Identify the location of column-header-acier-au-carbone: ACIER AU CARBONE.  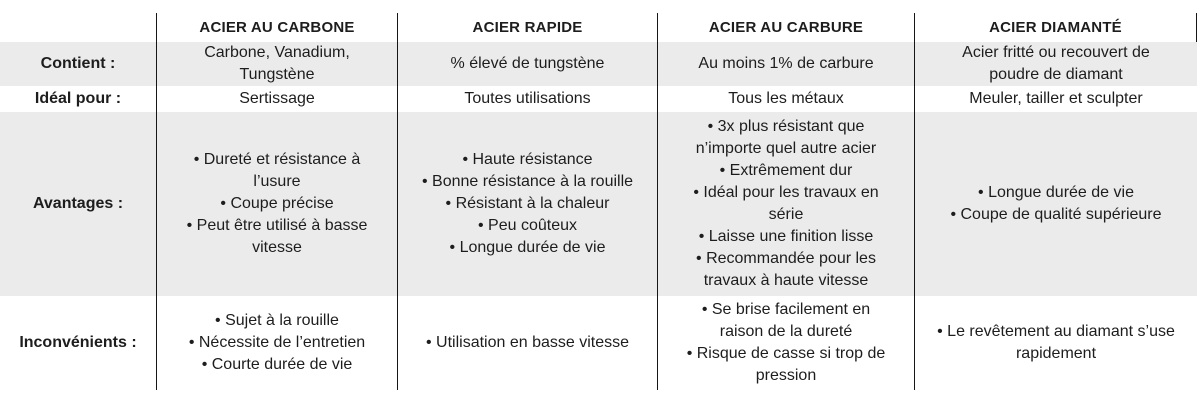
(277, 27).